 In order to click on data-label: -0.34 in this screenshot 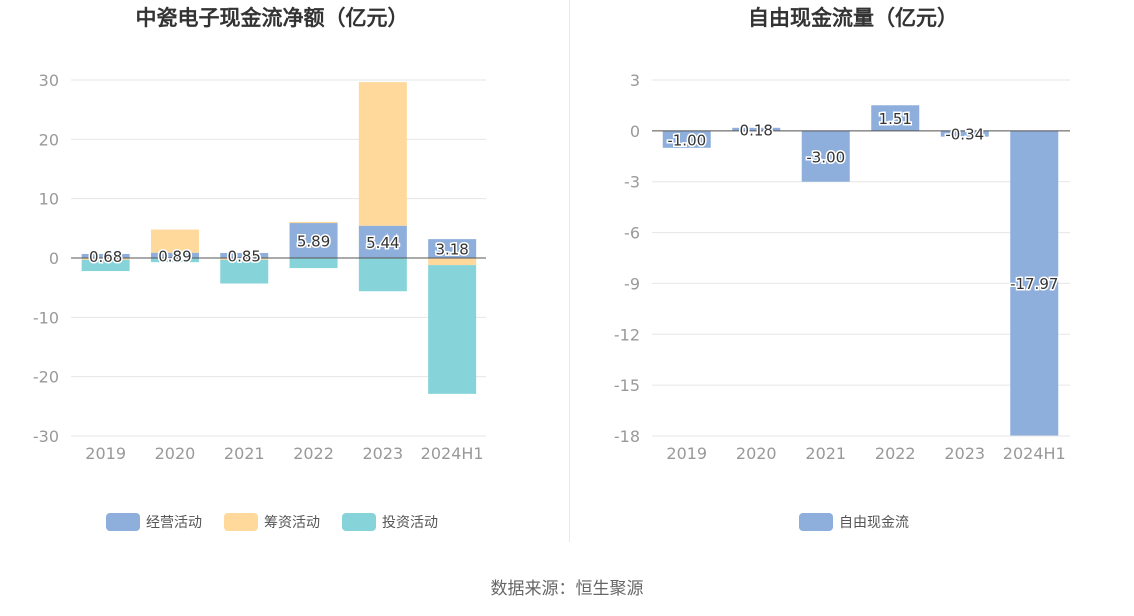, I will do `click(964, 135)`.